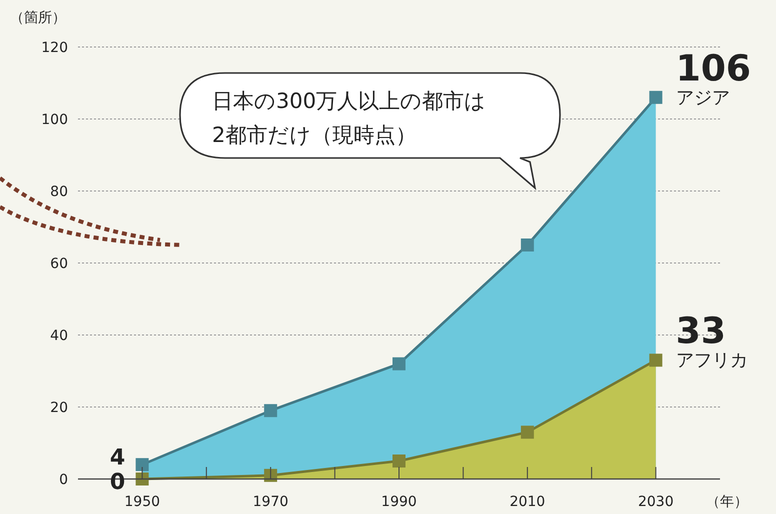  I want to click on data-label: 33, so click(701, 331).